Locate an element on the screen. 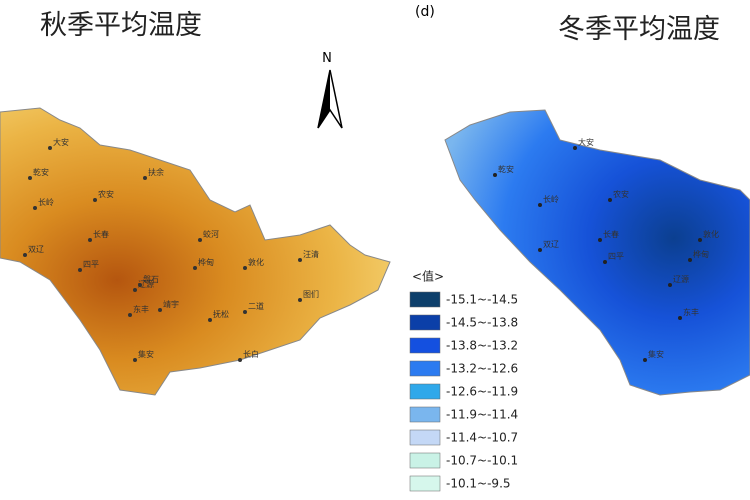 This screenshot has width=750, height=500. place-label: 抚松 is located at coordinates (221, 314).